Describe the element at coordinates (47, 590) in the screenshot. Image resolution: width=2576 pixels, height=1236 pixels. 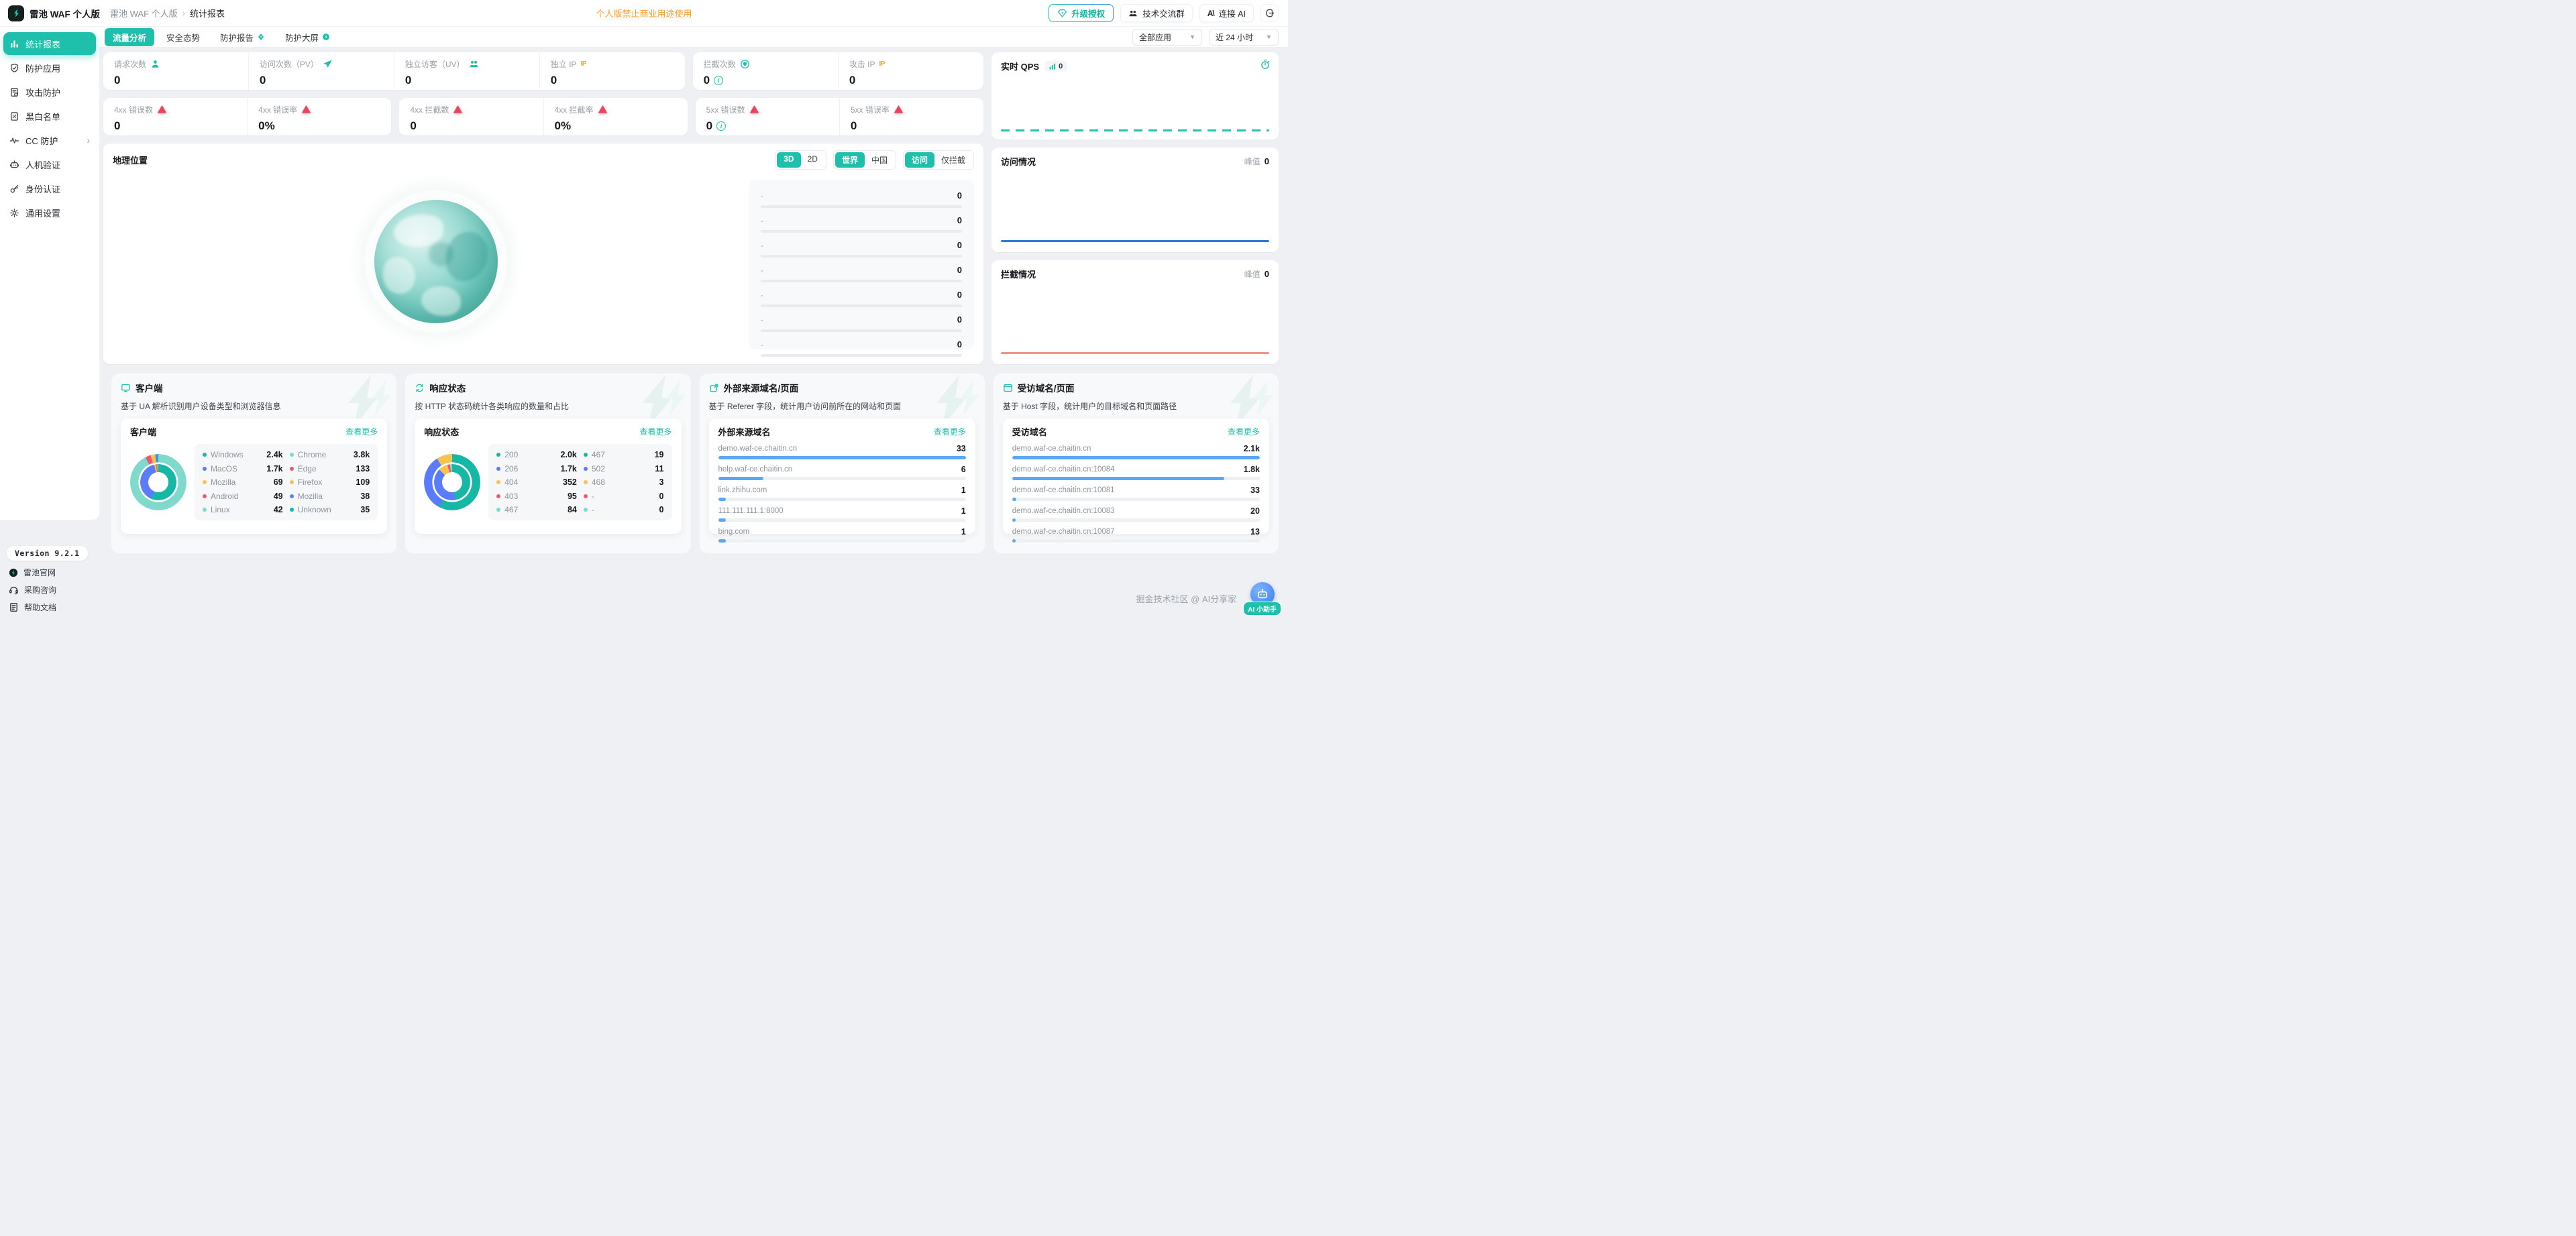
I see `footer-link-purchase: 采购咨询` at that location.